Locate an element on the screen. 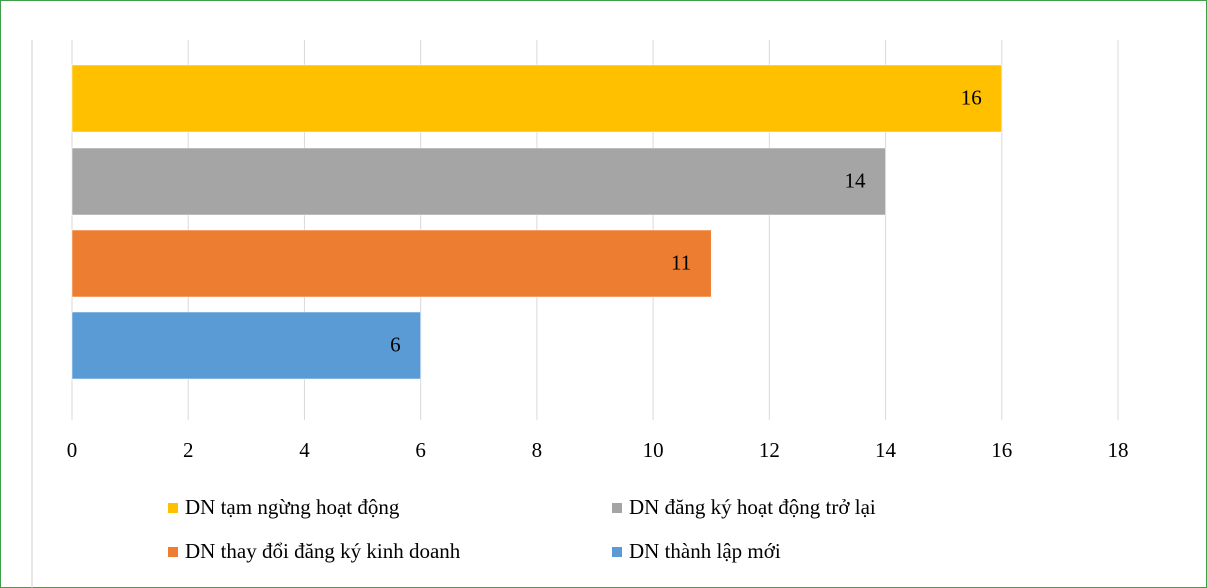  x-tick-label: 8 is located at coordinates (537, 450).